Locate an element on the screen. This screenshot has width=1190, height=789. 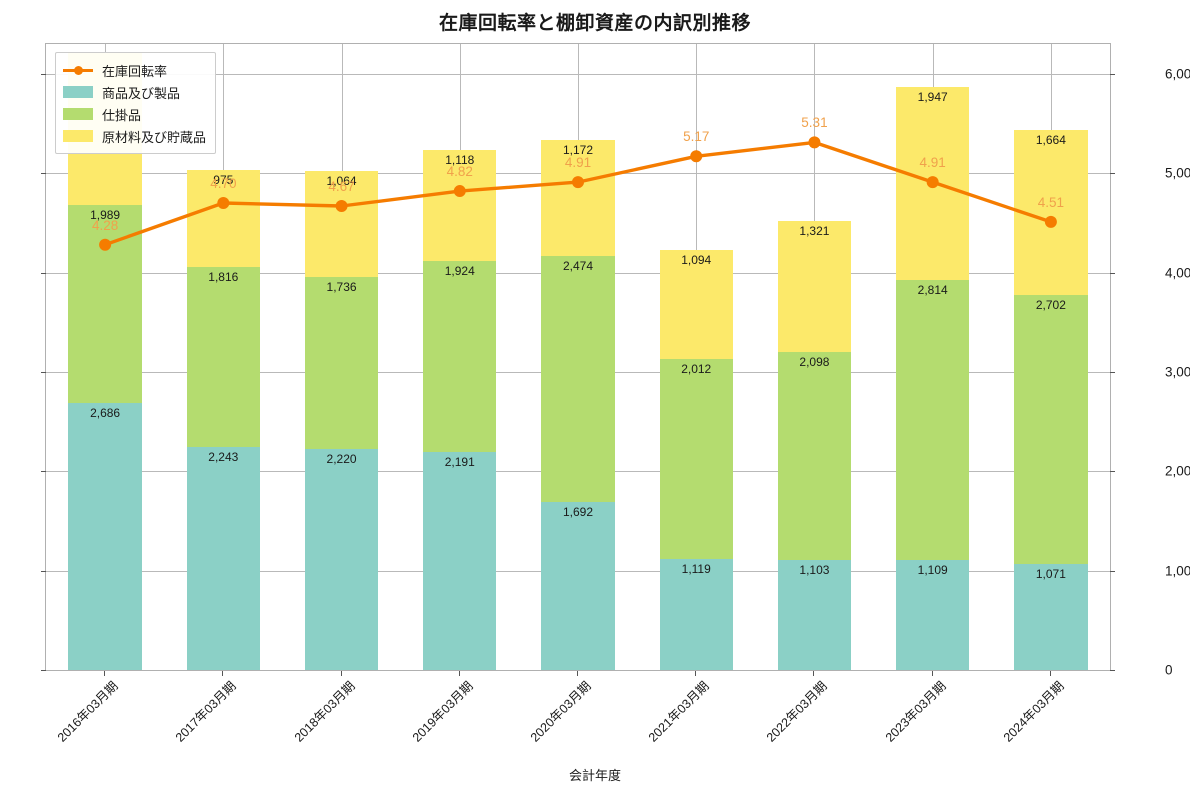
bar-segment-value: 2,702 is located at coordinates (1050, 305).